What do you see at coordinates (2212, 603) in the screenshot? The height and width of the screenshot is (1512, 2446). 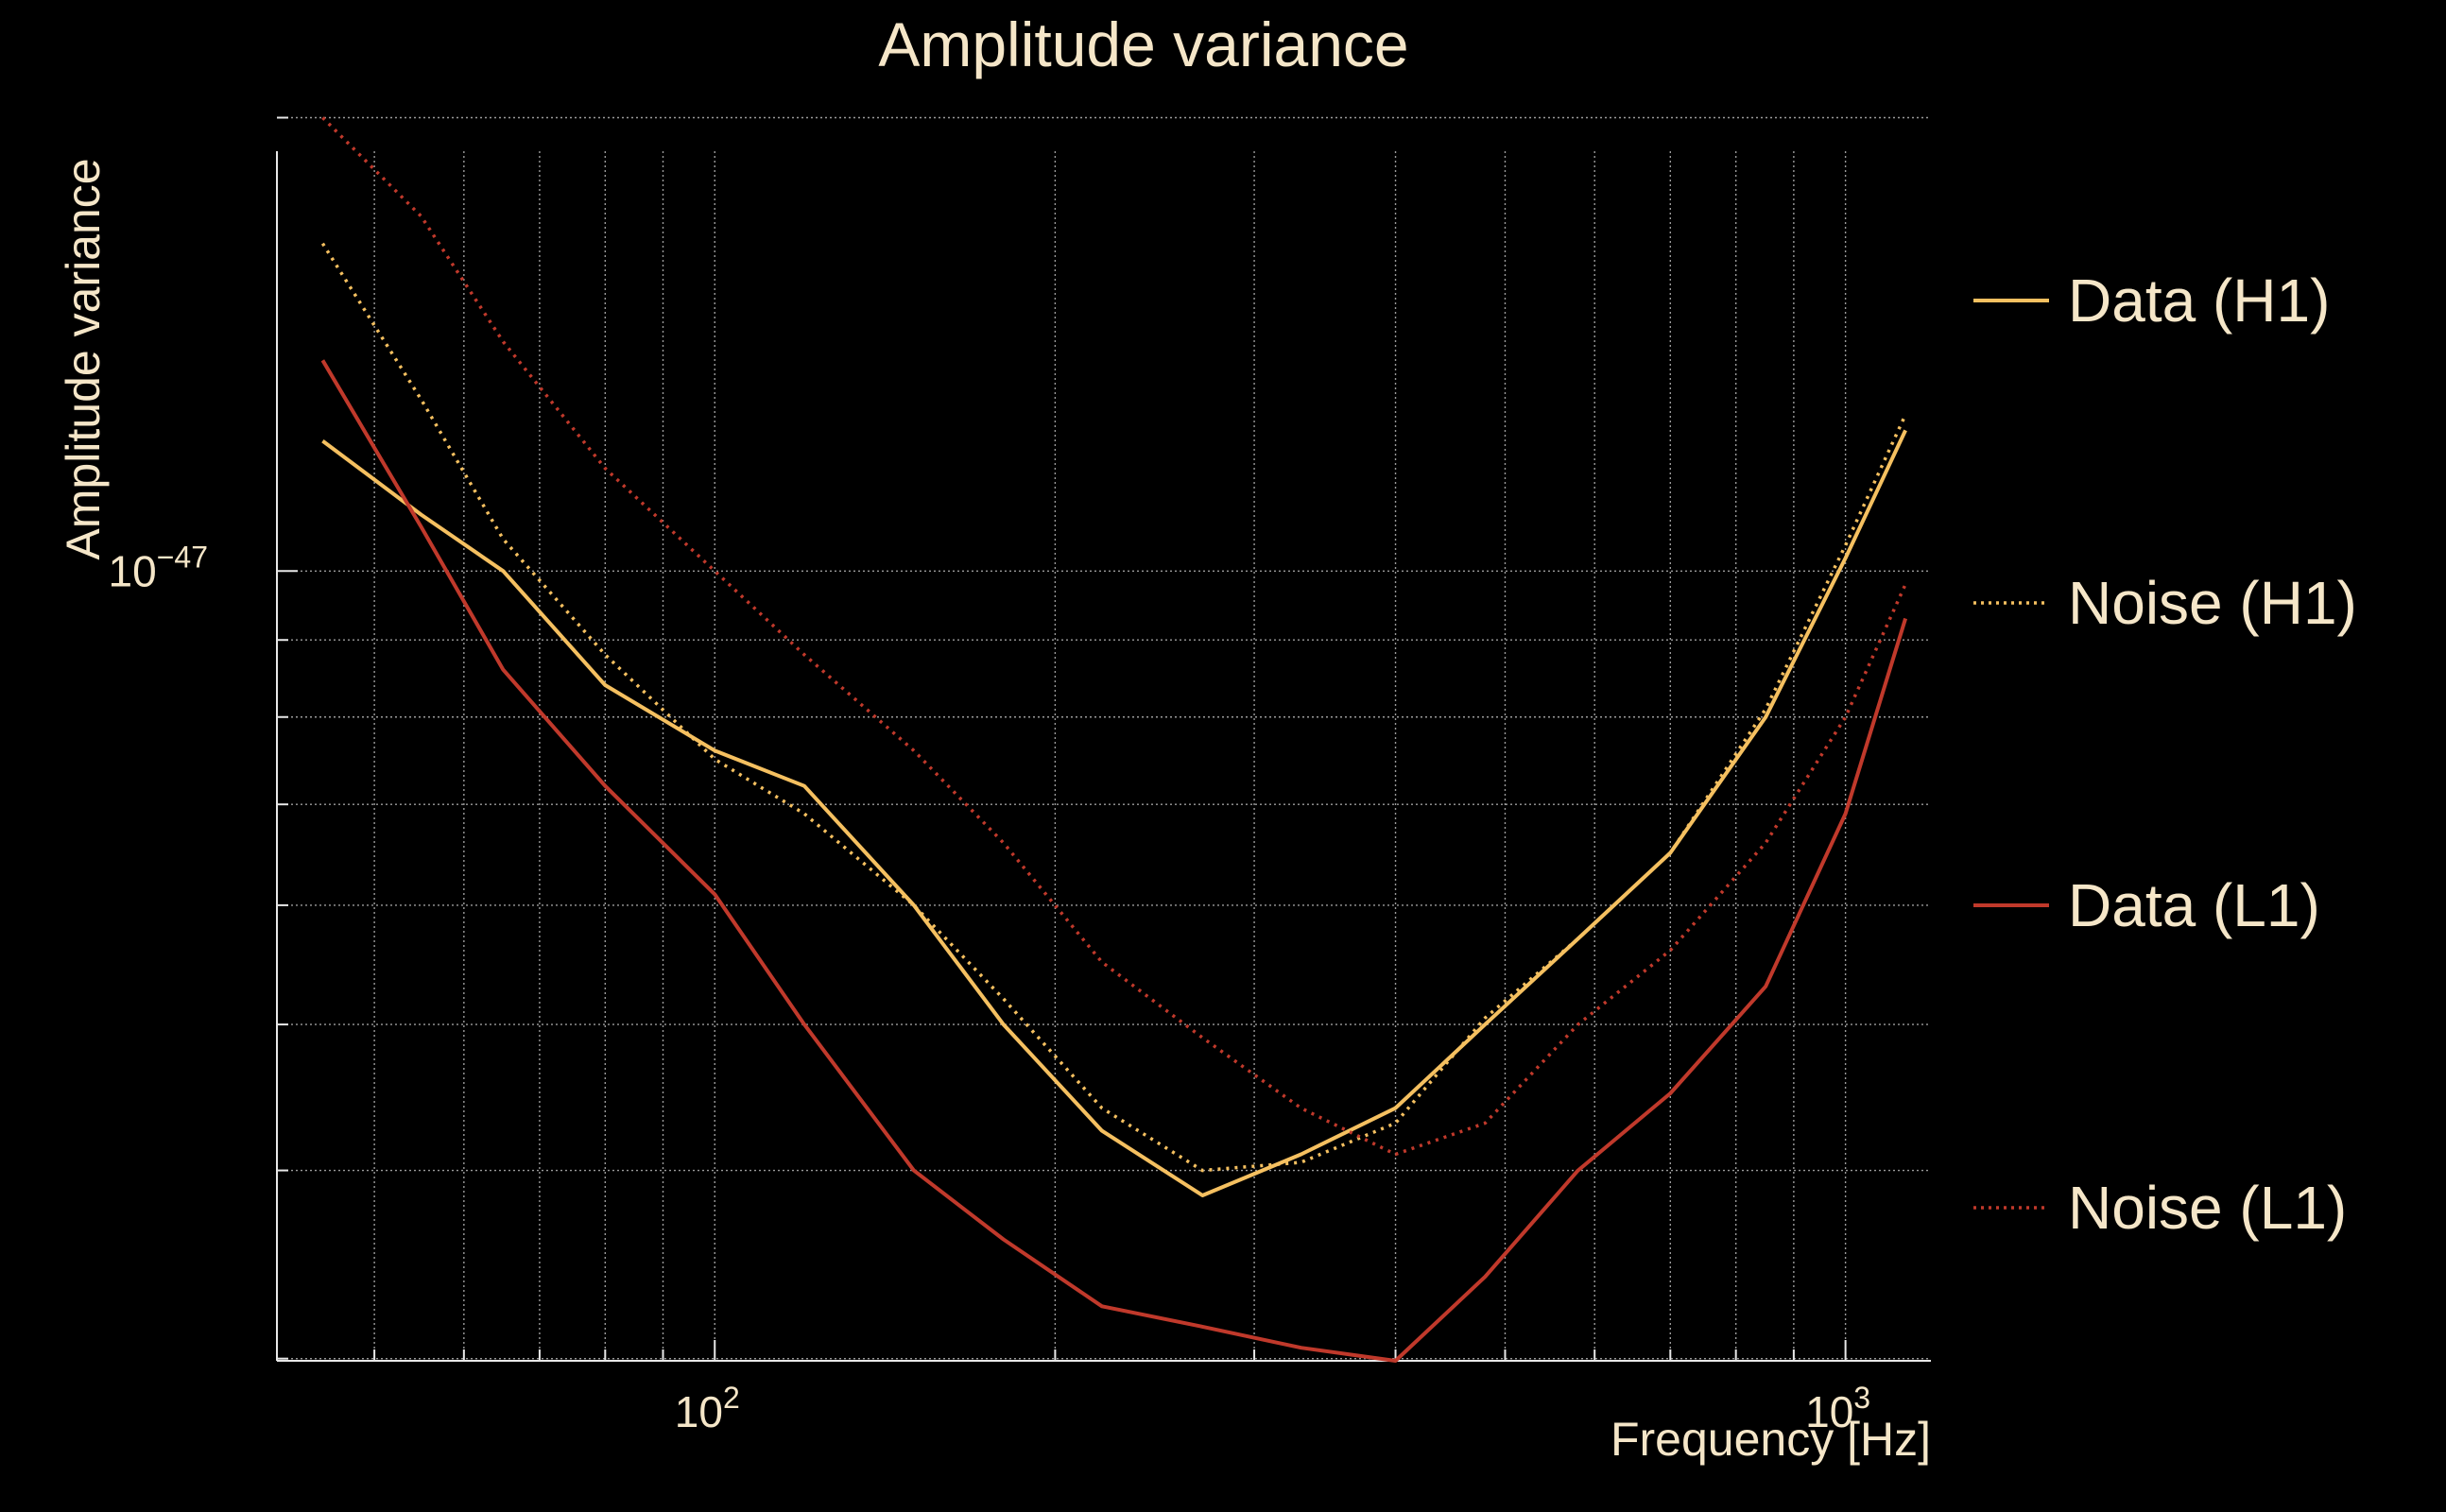 I see `legend-label-2: Noise (H1)` at bounding box center [2212, 603].